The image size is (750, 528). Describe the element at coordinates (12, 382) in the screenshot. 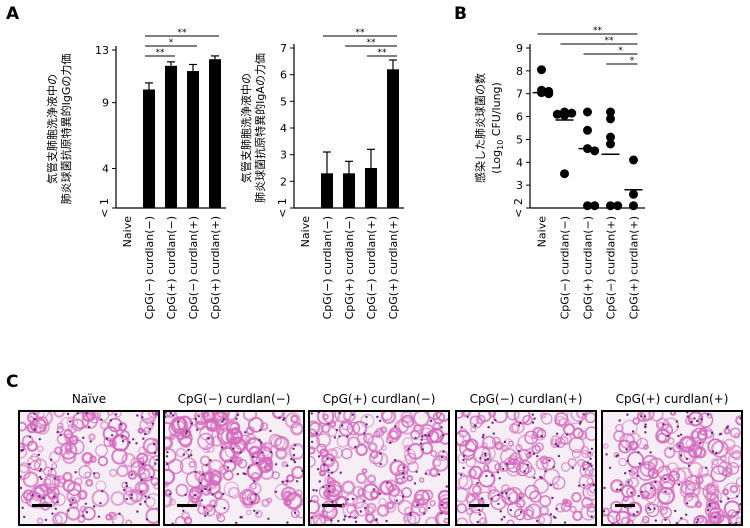

I see `panel-letter-c: C` at that location.